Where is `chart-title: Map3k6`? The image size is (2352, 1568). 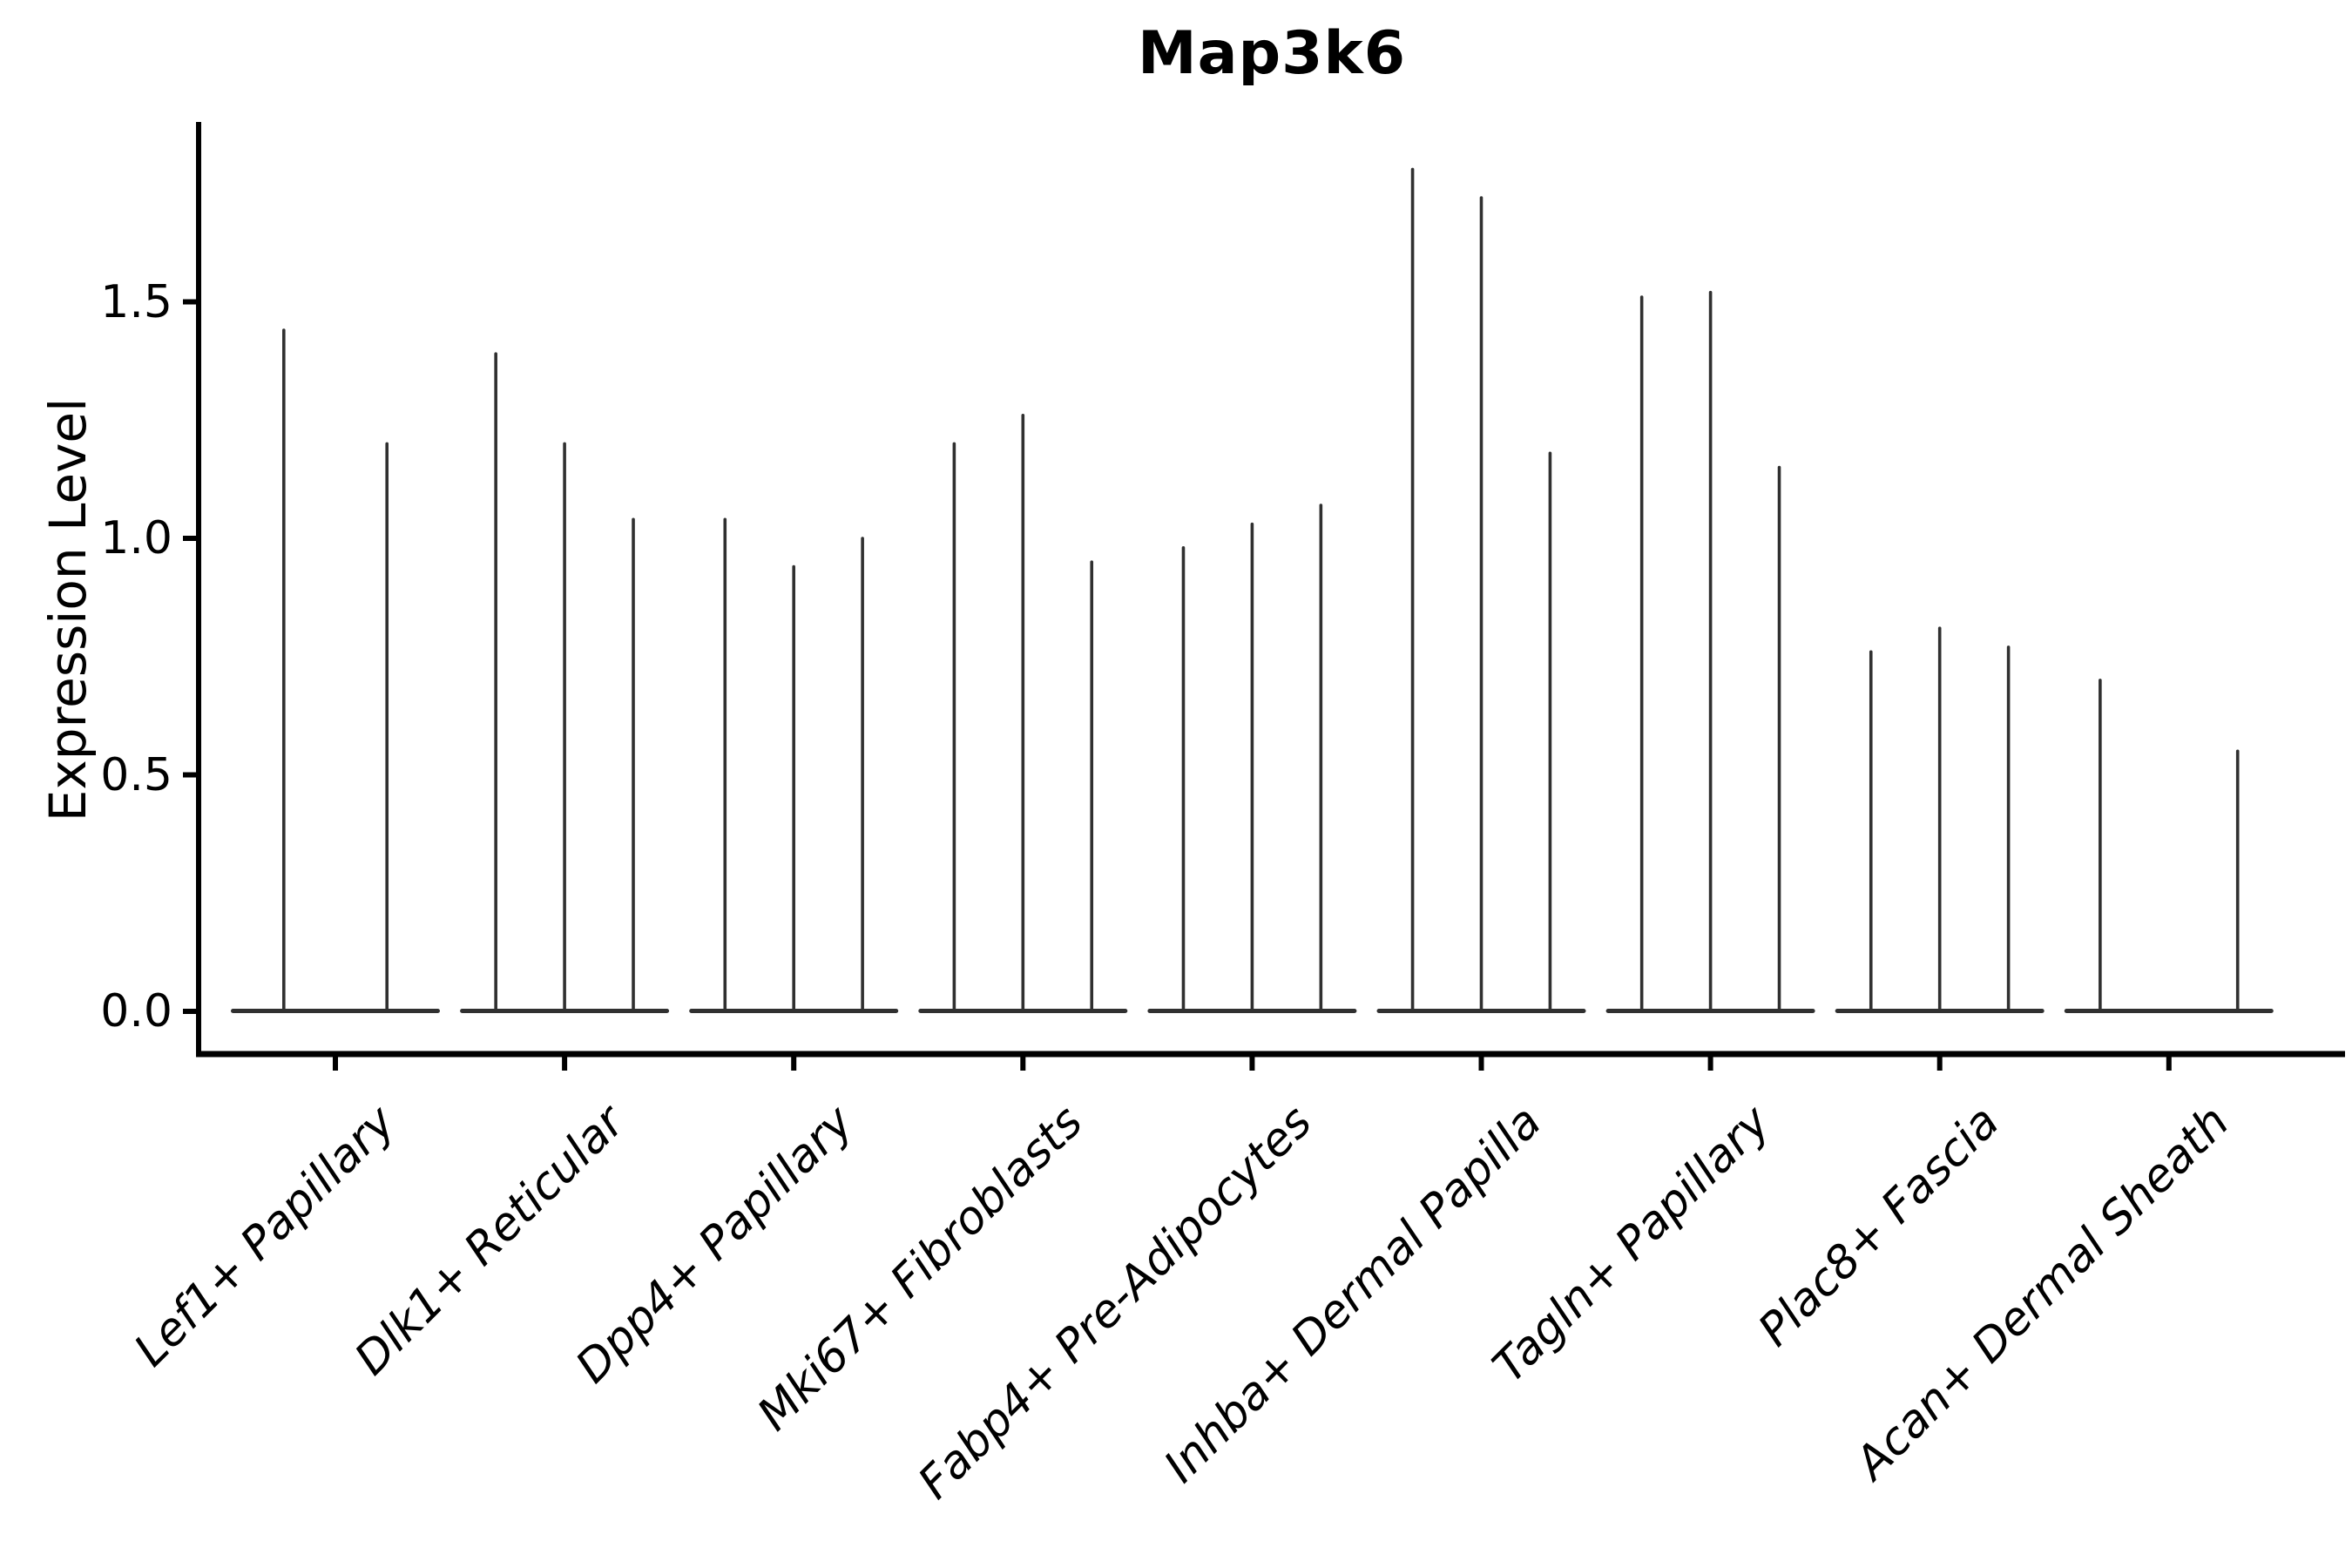 chart-title: Map3k6 is located at coordinates (1272, 53).